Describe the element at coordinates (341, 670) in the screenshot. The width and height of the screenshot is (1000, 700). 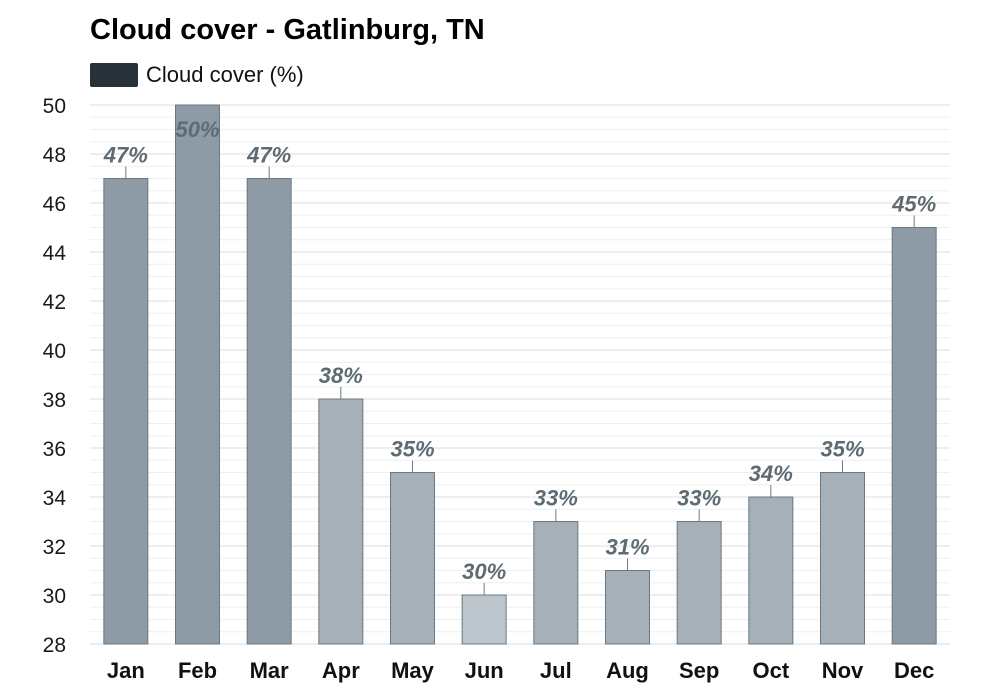
I see `x-tick-label: Apr` at that location.